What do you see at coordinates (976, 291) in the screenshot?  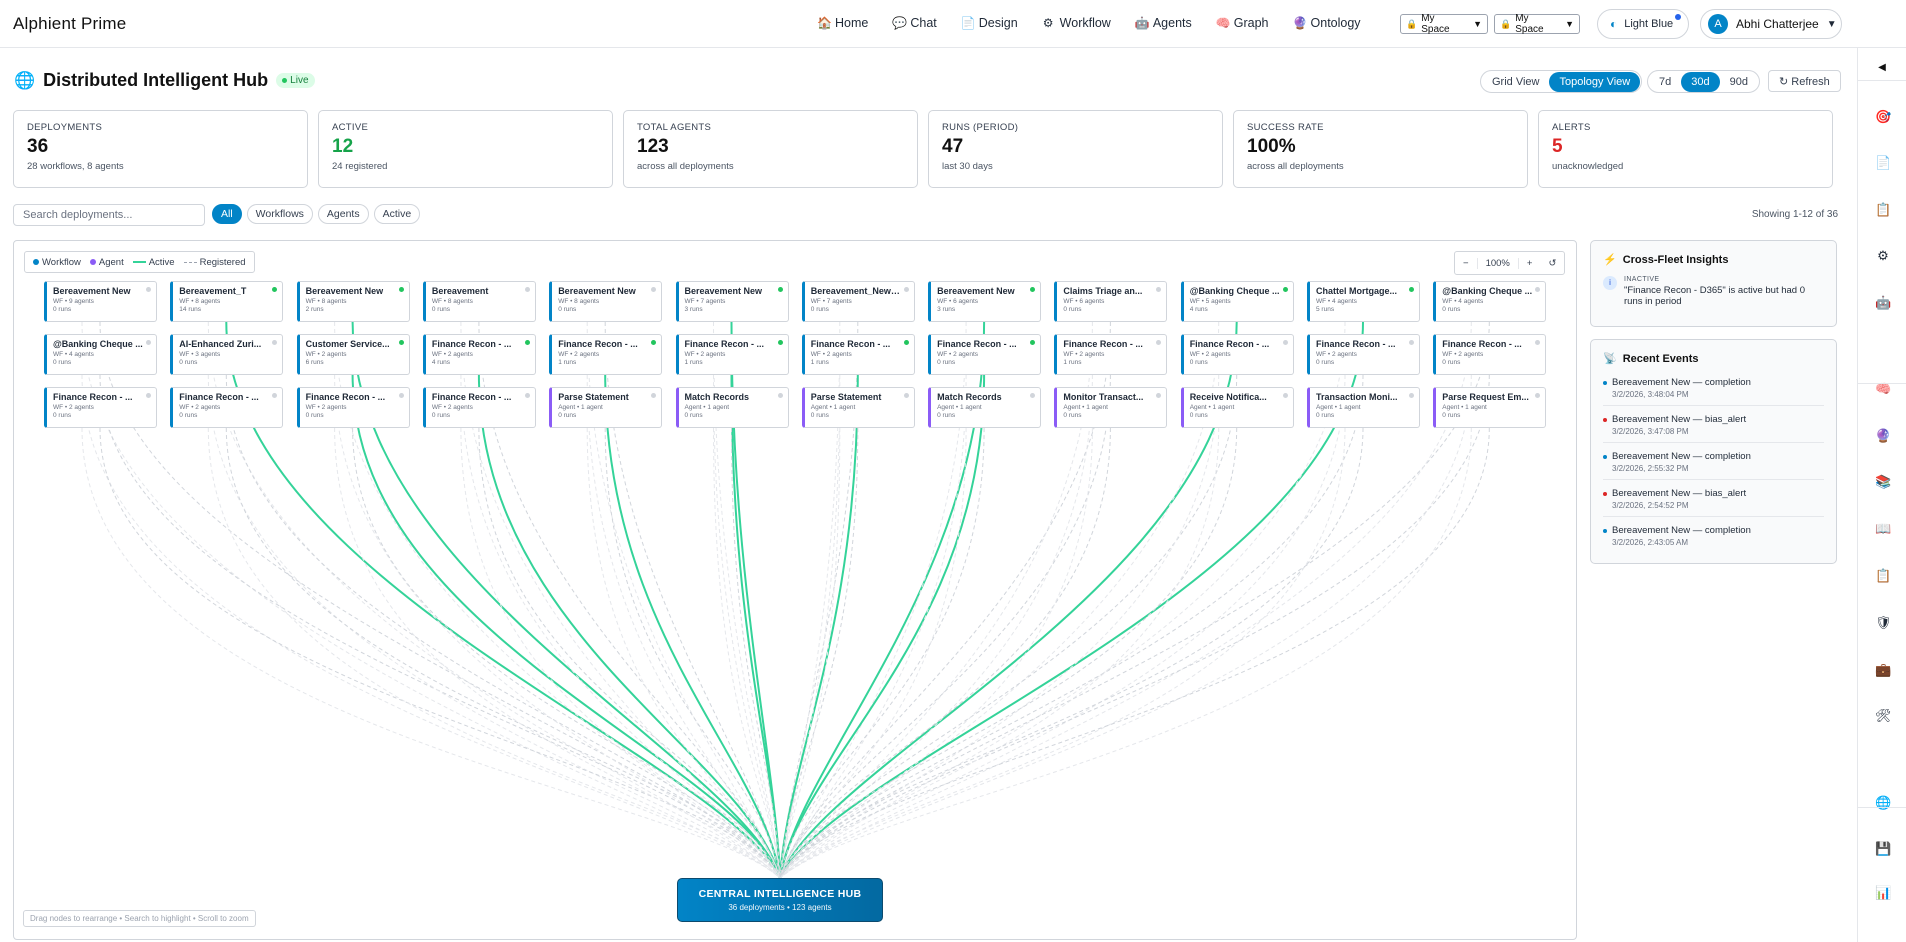 I see `node-title: Bereavement New` at bounding box center [976, 291].